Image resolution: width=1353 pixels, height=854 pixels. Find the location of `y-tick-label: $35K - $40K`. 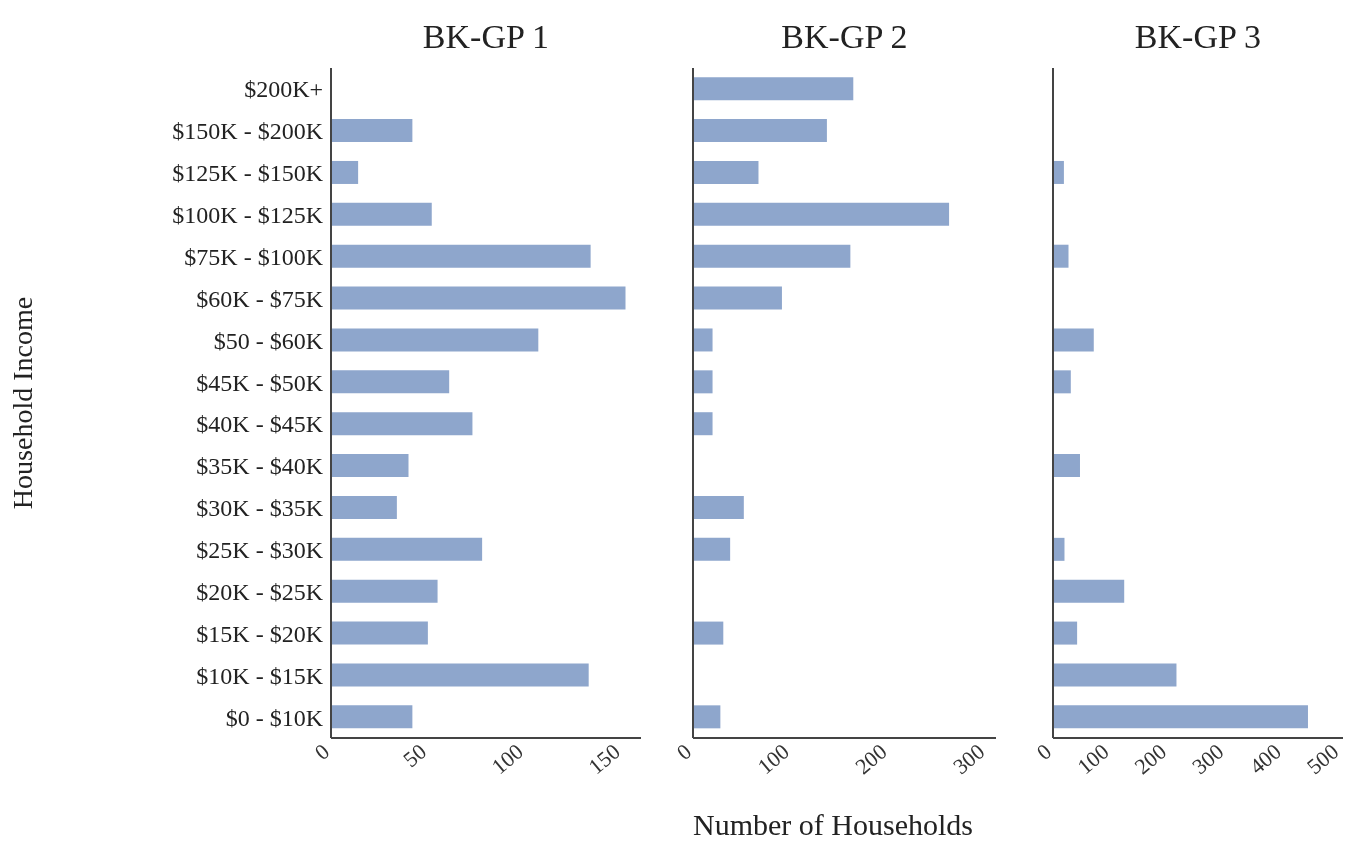

y-tick-label: $35K - $40K is located at coordinates (260, 466).